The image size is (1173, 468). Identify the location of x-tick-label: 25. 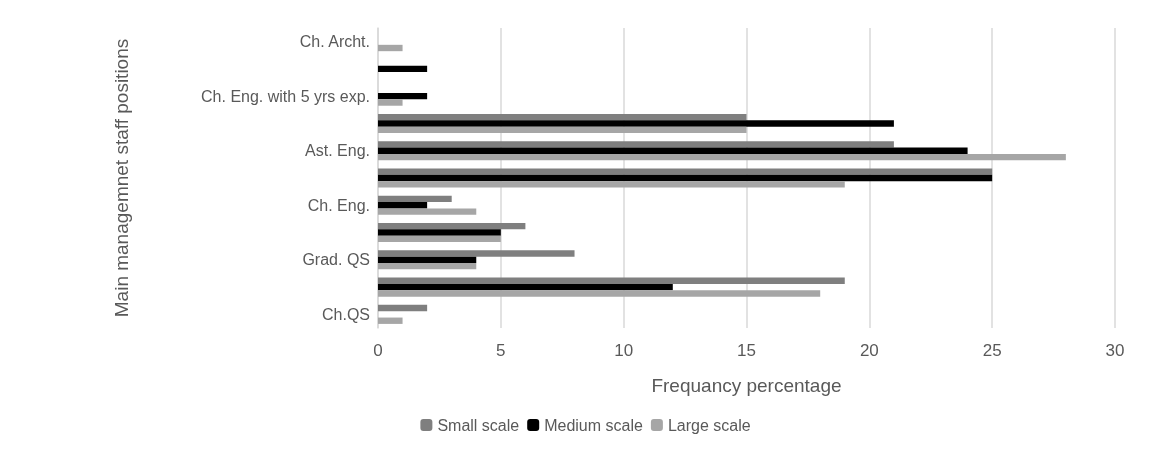
(992, 350).